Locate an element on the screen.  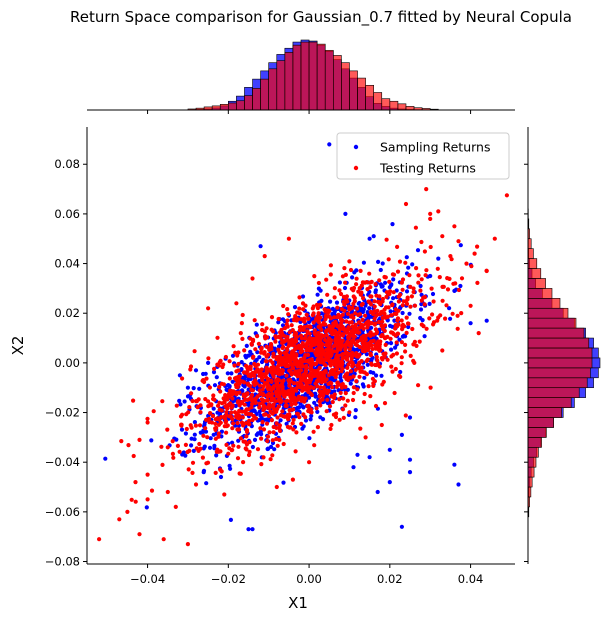
y-tick-label: −0.06 is located at coordinates (62, 512).